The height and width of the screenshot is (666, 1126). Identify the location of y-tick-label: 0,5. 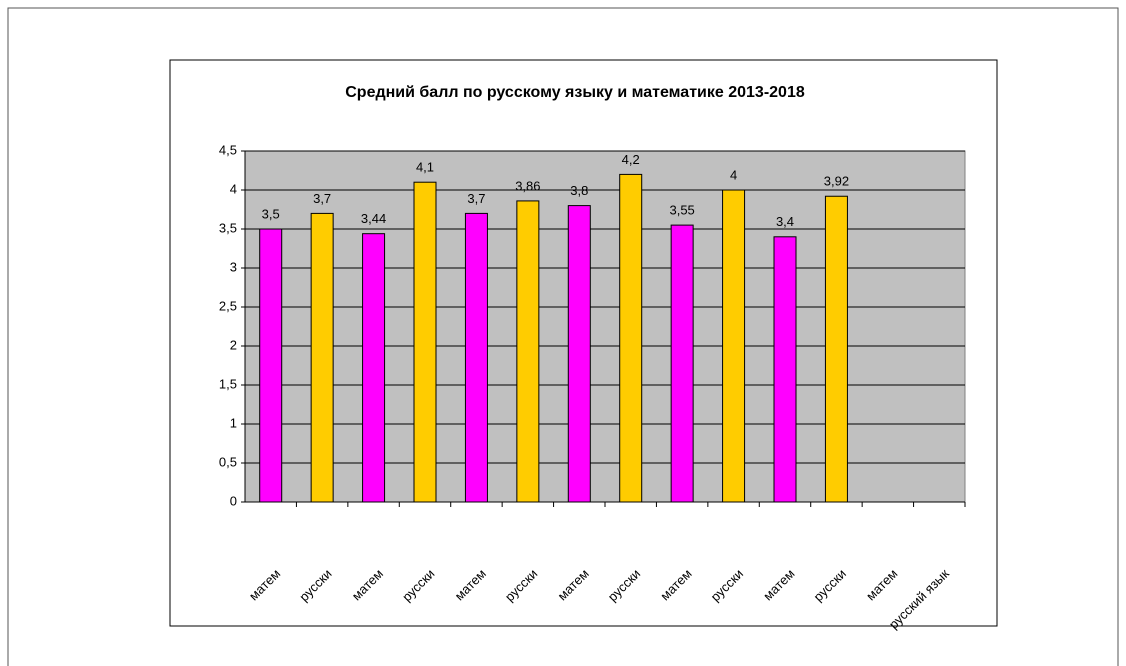
(228, 461).